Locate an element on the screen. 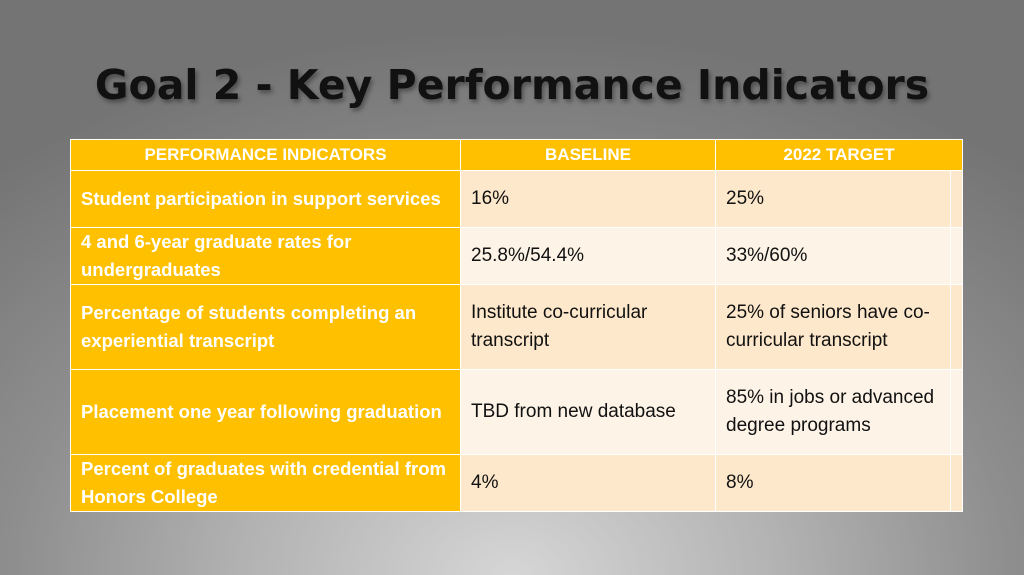 Image resolution: width=1024 pixels, height=575 pixels. baseline-cell: 25.8%/54.4% is located at coordinates (588, 256).